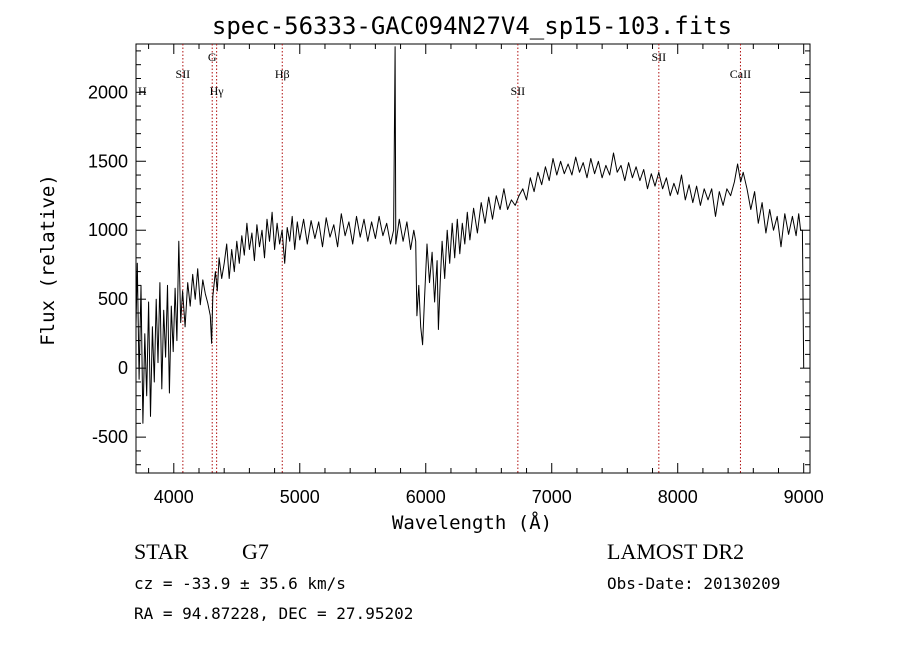 The height and width of the screenshot is (649, 900). Describe the element at coordinates (142, 91) in the screenshot. I see `spectral-line-label: H` at that location.